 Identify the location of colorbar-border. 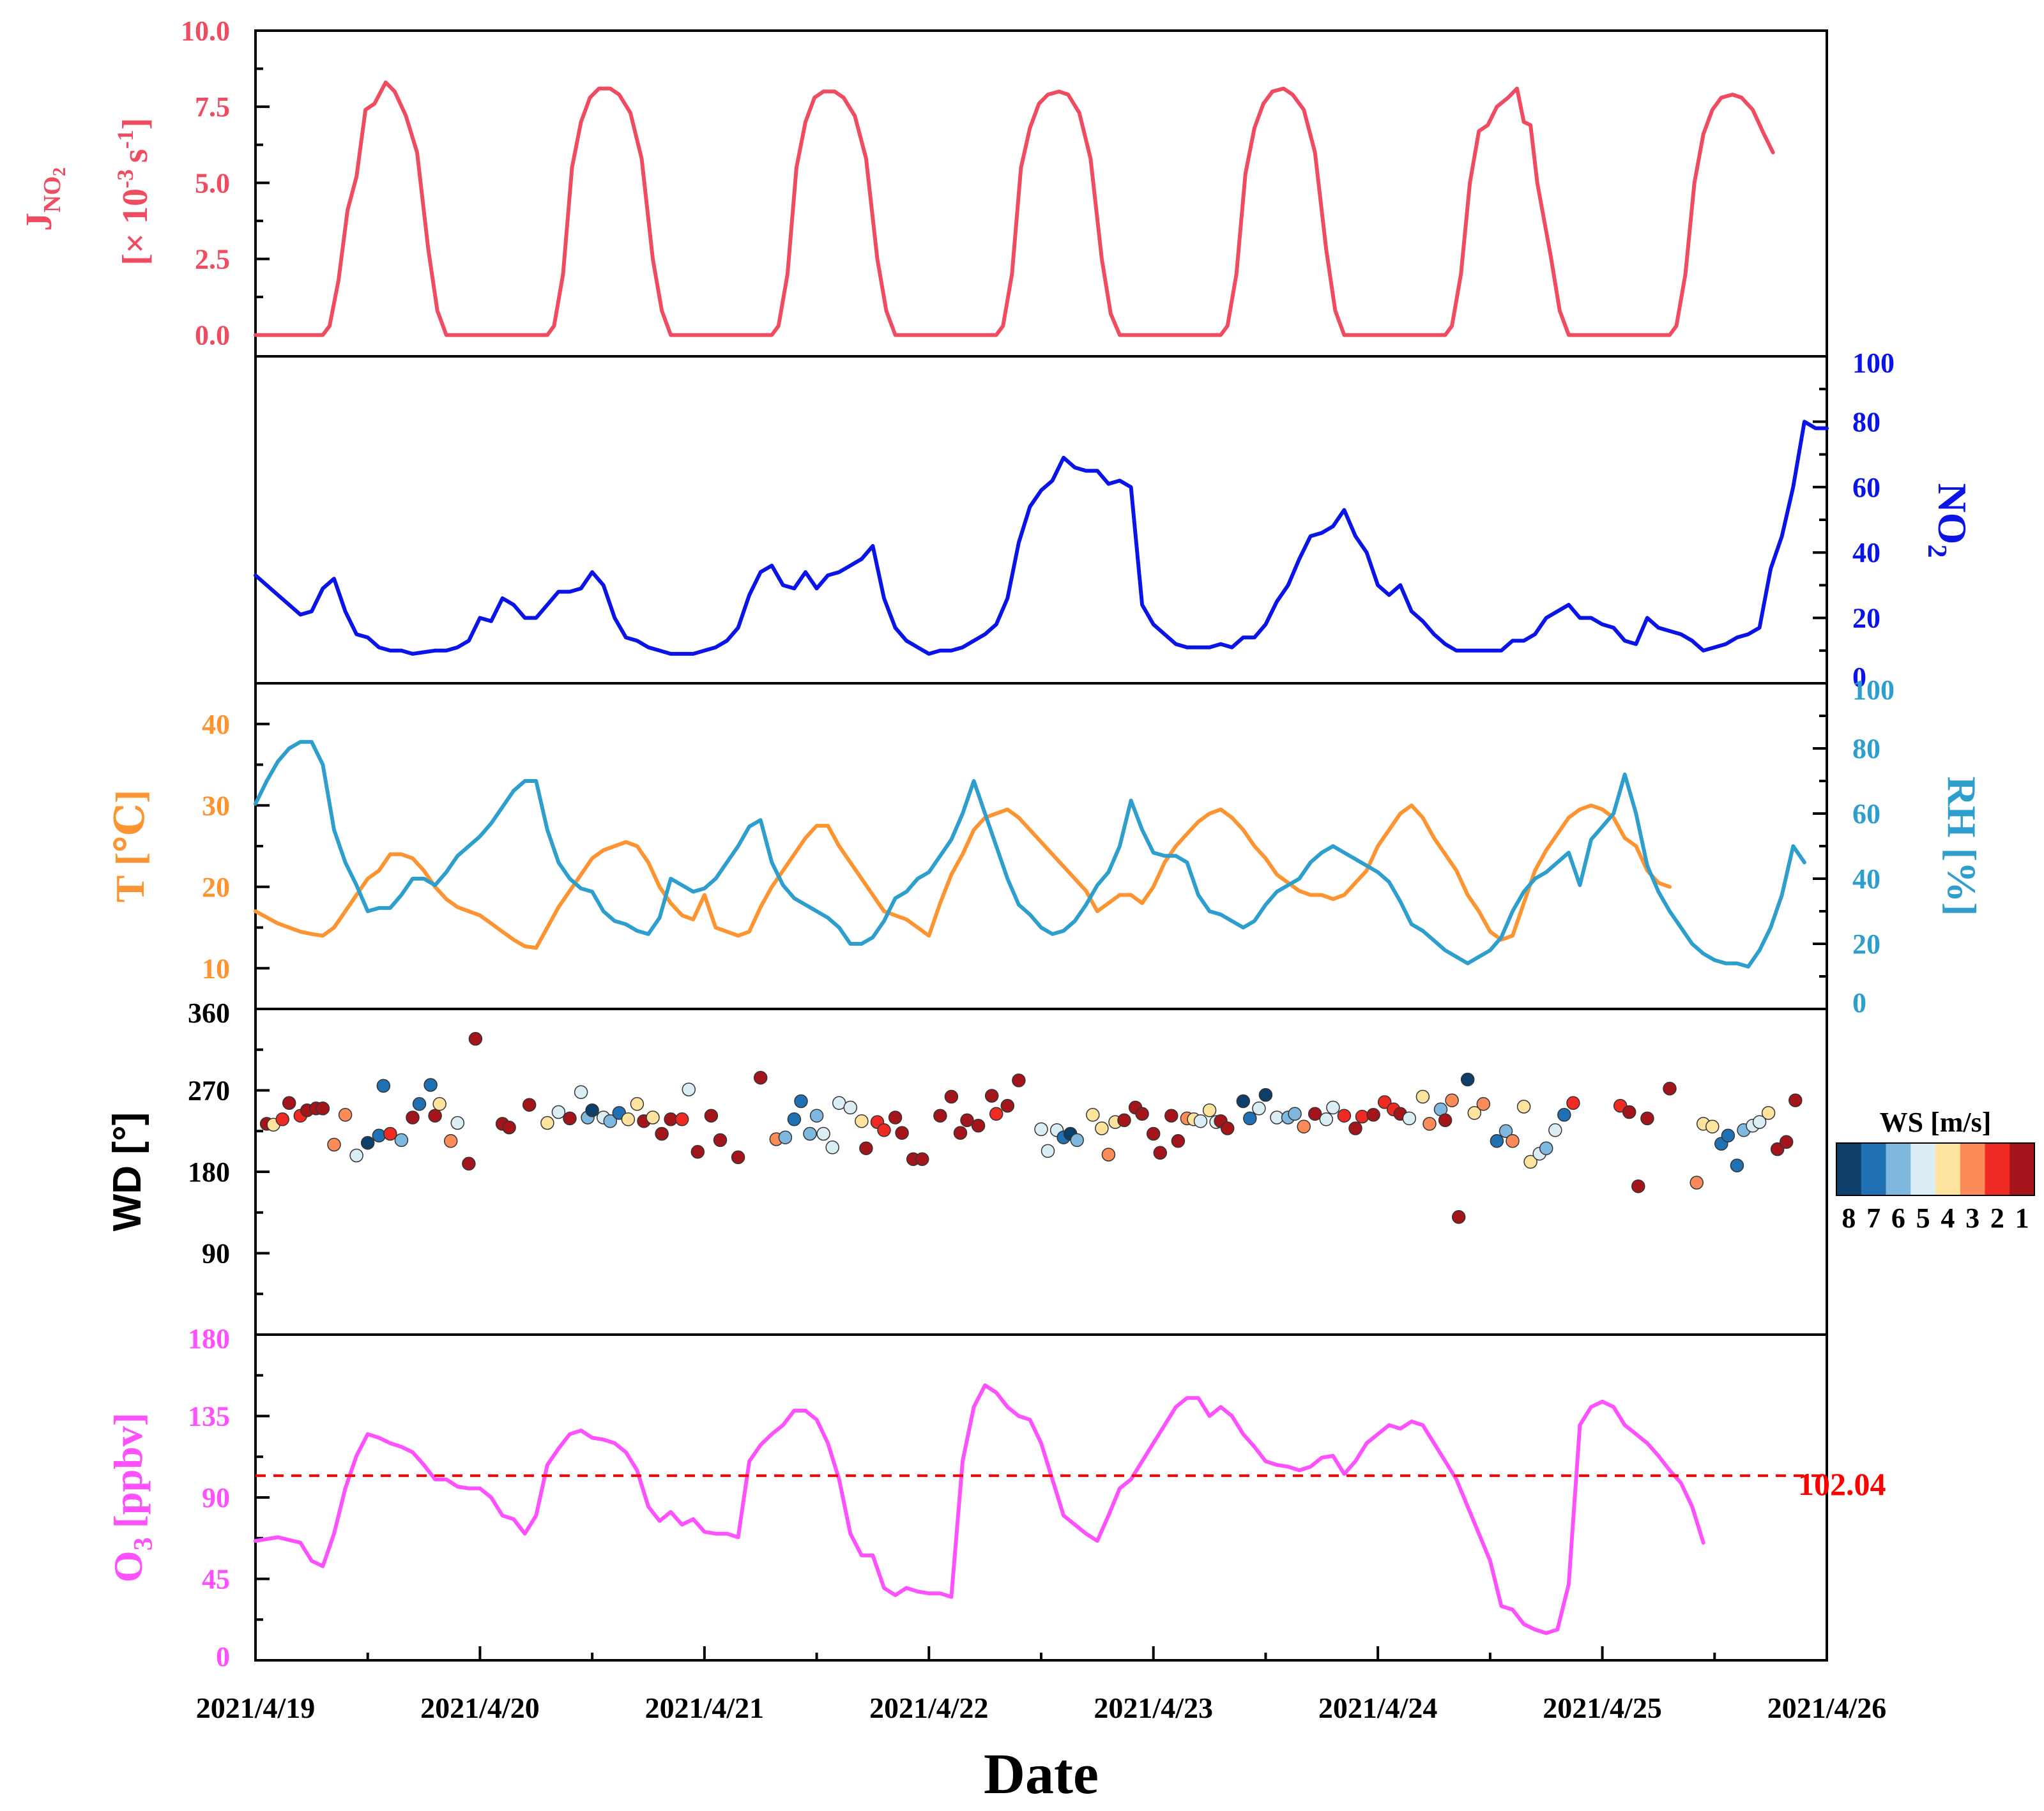
(1935, 1169).